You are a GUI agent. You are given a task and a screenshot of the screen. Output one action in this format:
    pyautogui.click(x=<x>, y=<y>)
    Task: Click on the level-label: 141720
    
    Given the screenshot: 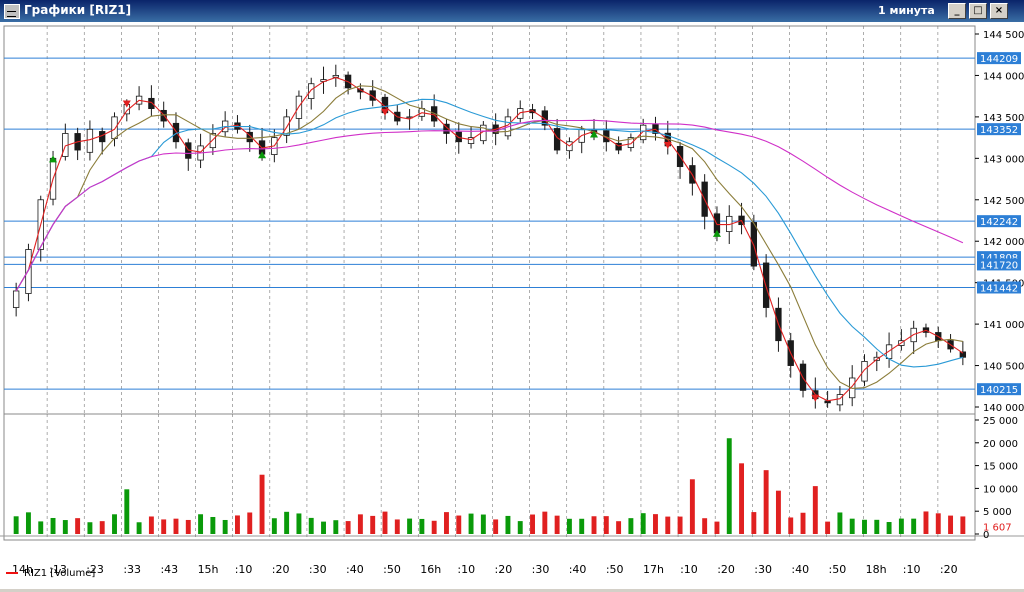 What is the action you would take?
    pyautogui.click(x=999, y=265)
    